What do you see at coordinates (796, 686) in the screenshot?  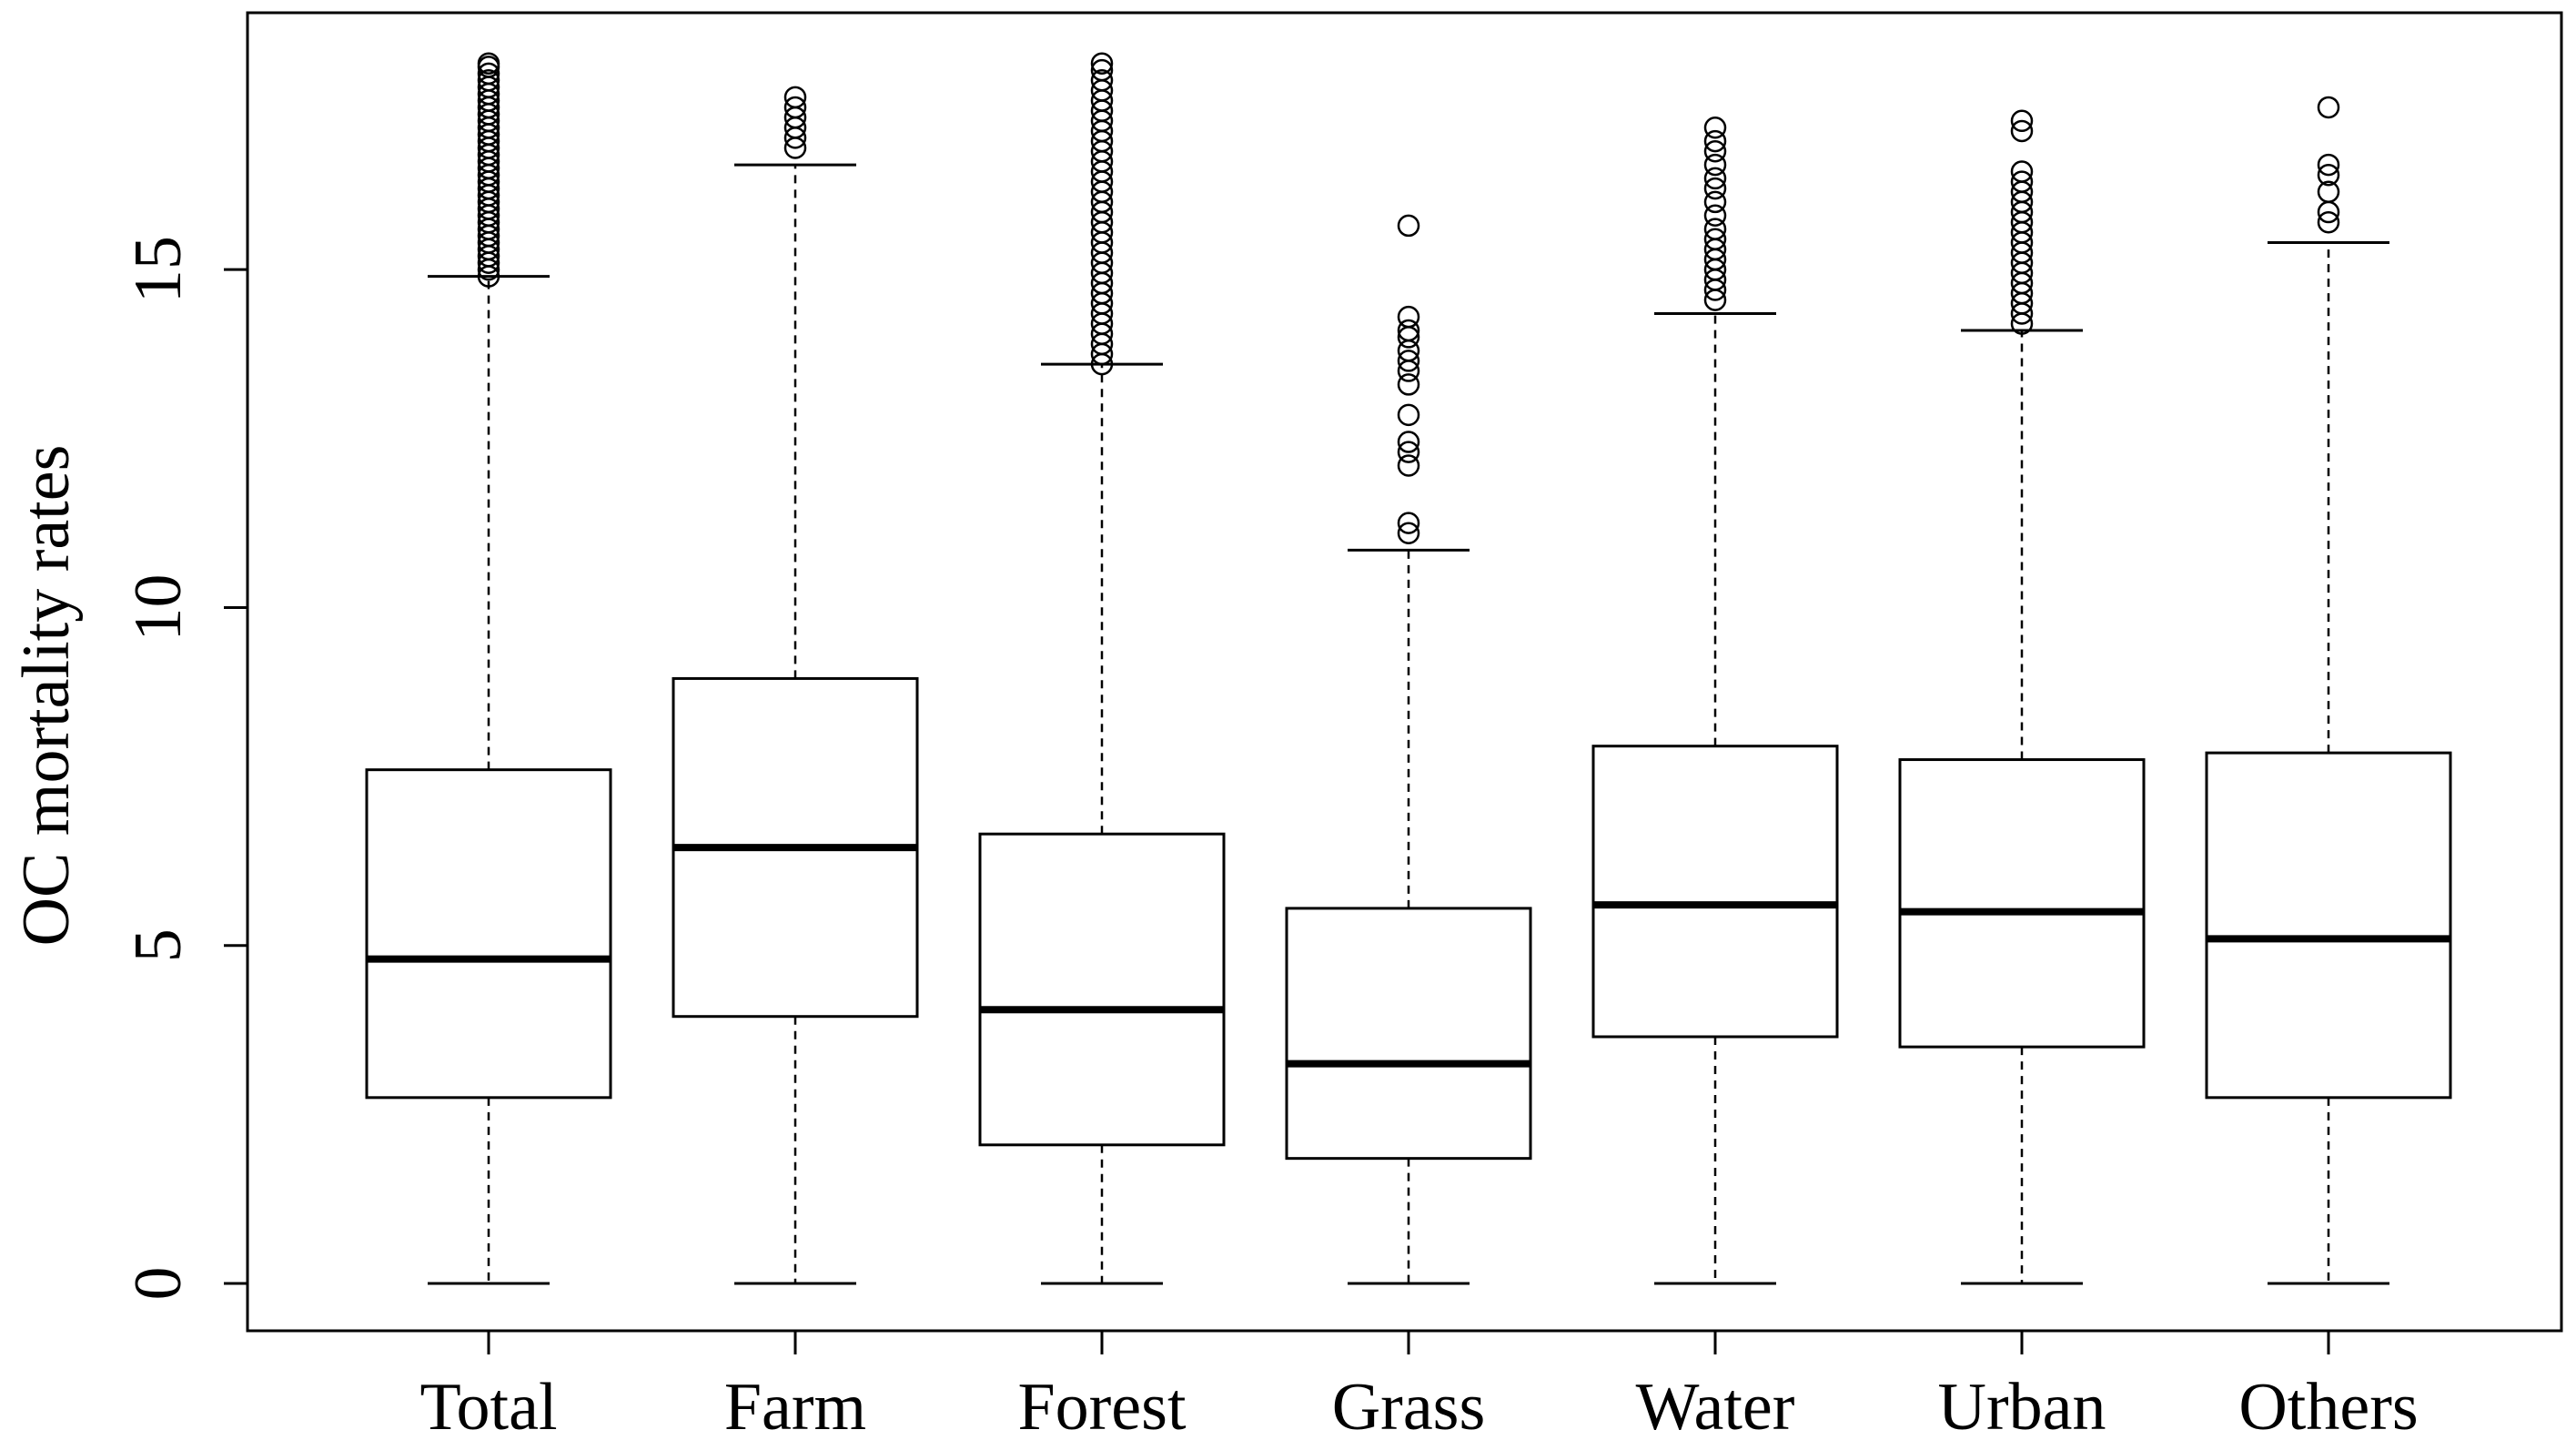 I see `box-farm` at bounding box center [796, 686].